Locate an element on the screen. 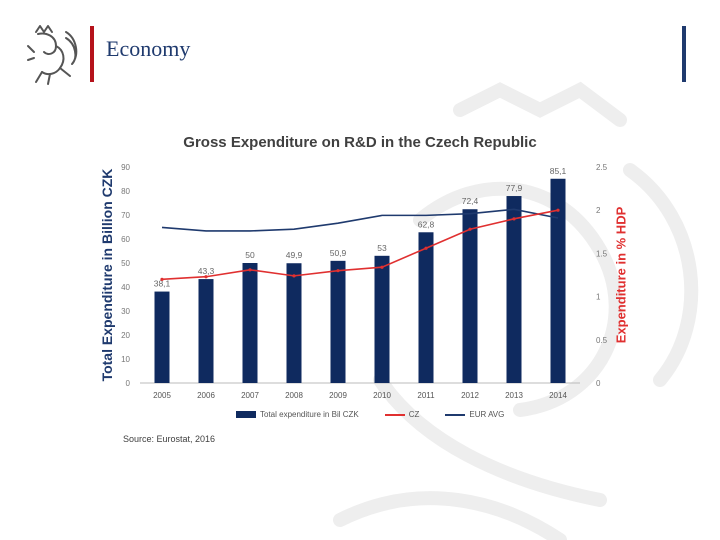  x-tick-label: 2008 is located at coordinates (294, 395).